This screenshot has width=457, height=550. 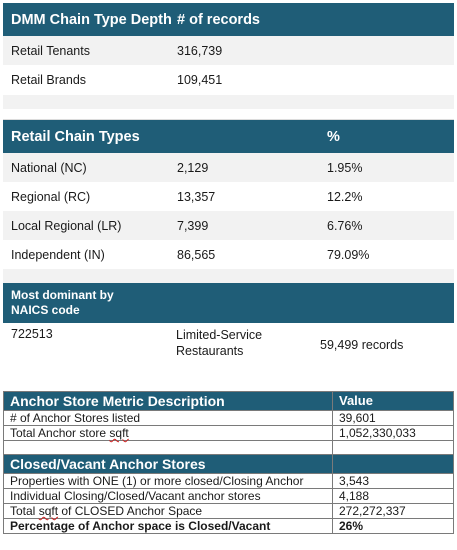 I want to click on metric-value: 3,543, so click(x=393, y=481).